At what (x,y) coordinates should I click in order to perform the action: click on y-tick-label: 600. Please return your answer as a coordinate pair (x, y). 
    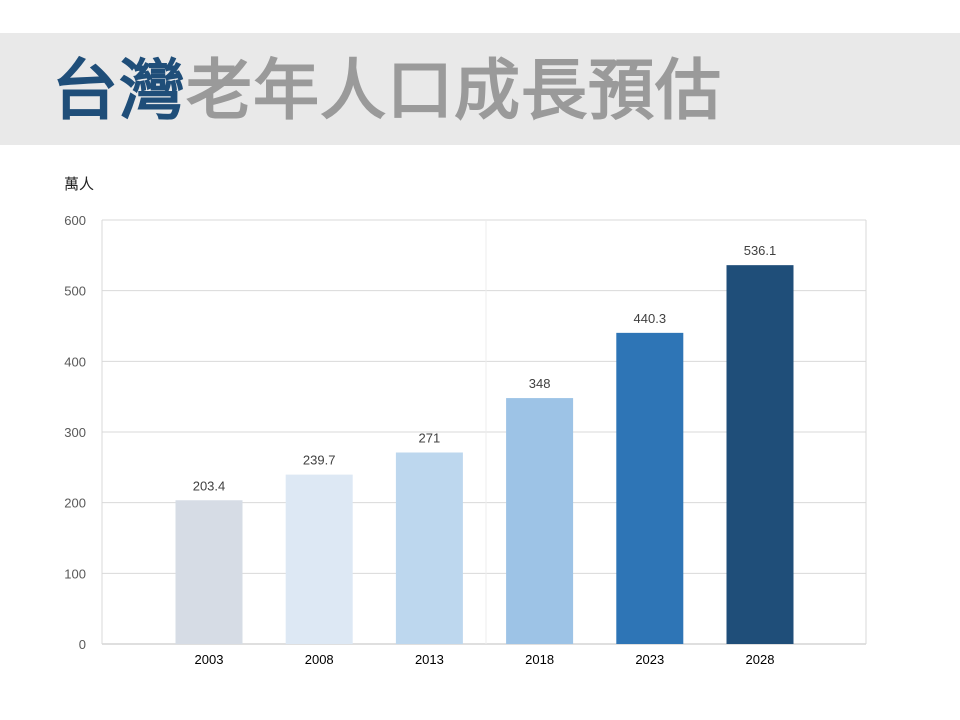
    Looking at the image, I should click on (75, 220).